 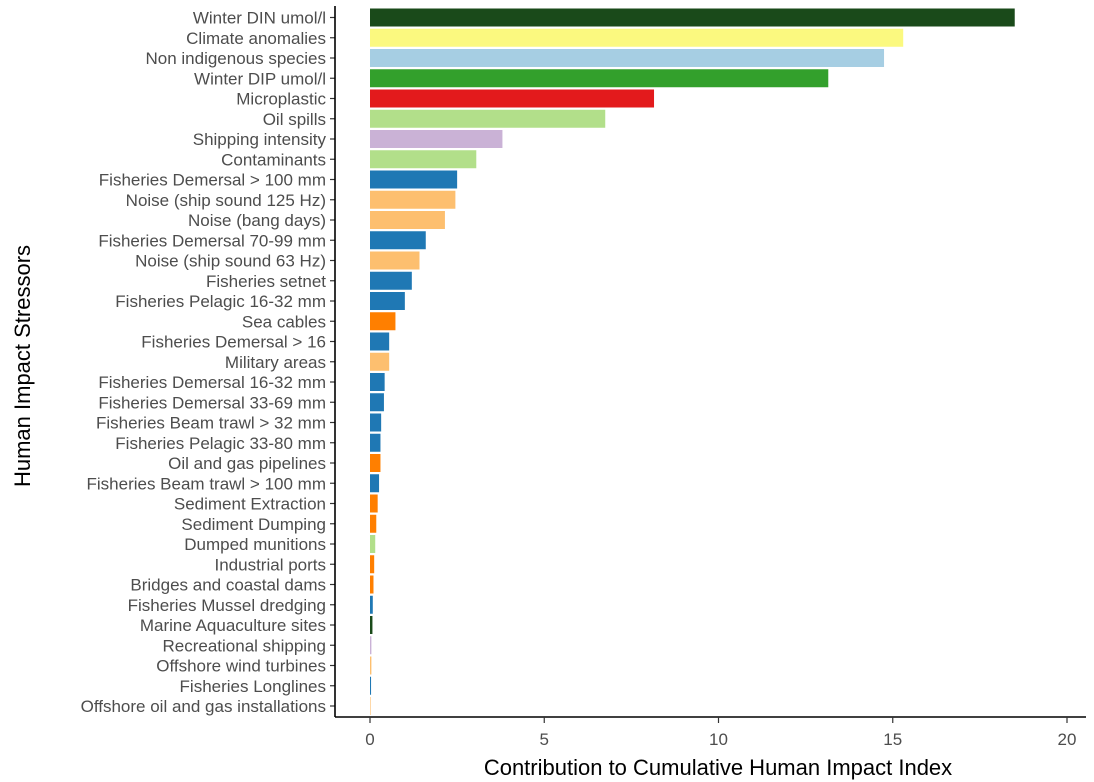 I want to click on category-label: Fisheries Demersal > 100 mm, so click(x=212, y=180).